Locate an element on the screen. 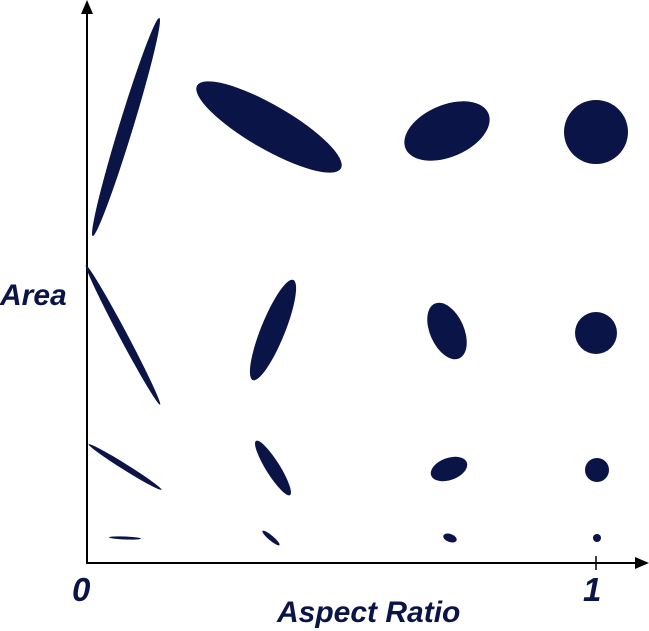 This screenshot has width=649, height=631. glyph-row4-col2 is located at coordinates (271, 538).